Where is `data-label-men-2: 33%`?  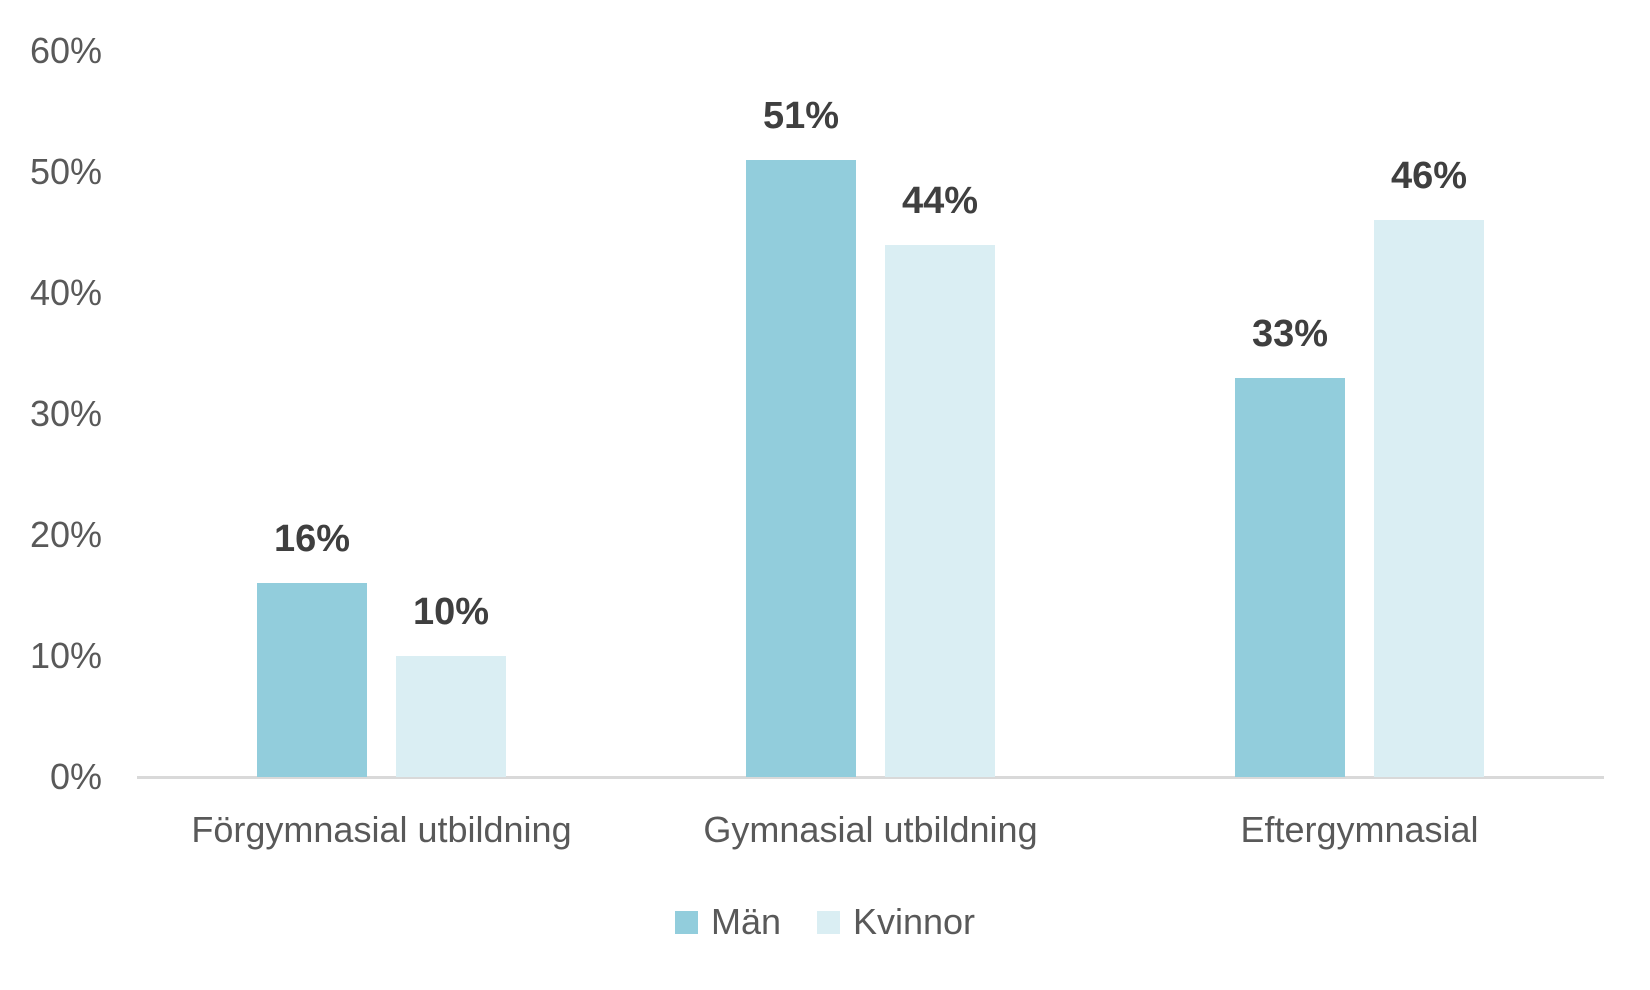 data-label-men-2: 33% is located at coordinates (1290, 334).